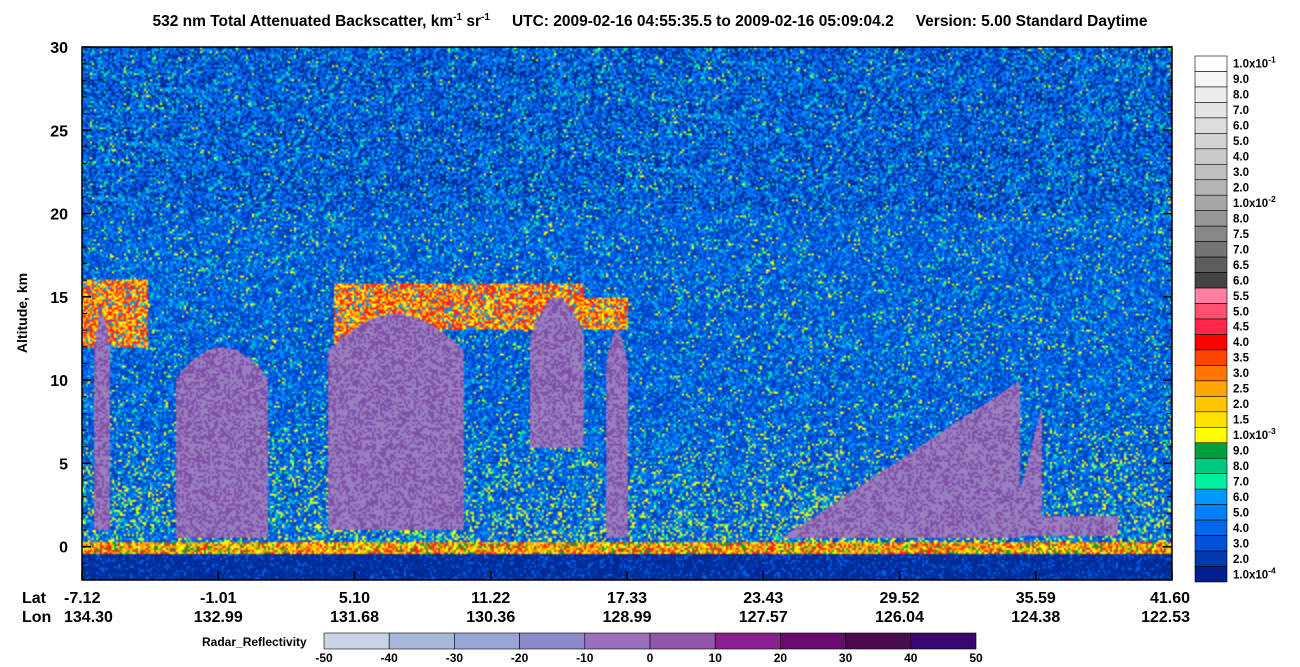  What do you see at coordinates (1241, 359) in the screenshot?
I see `colorbar-label: 3.5` at bounding box center [1241, 359].